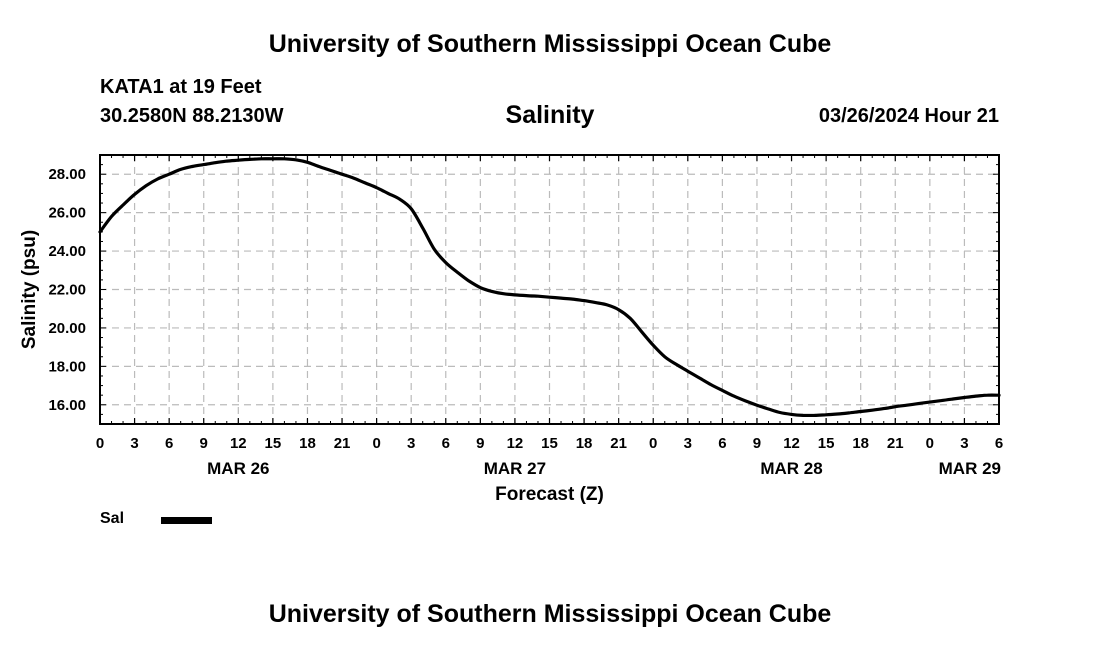 The image size is (1100, 650). What do you see at coordinates (549, 494) in the screenshot?
I see `x-axis-title: Forecast (Z)` at bounding box center [549, 494].